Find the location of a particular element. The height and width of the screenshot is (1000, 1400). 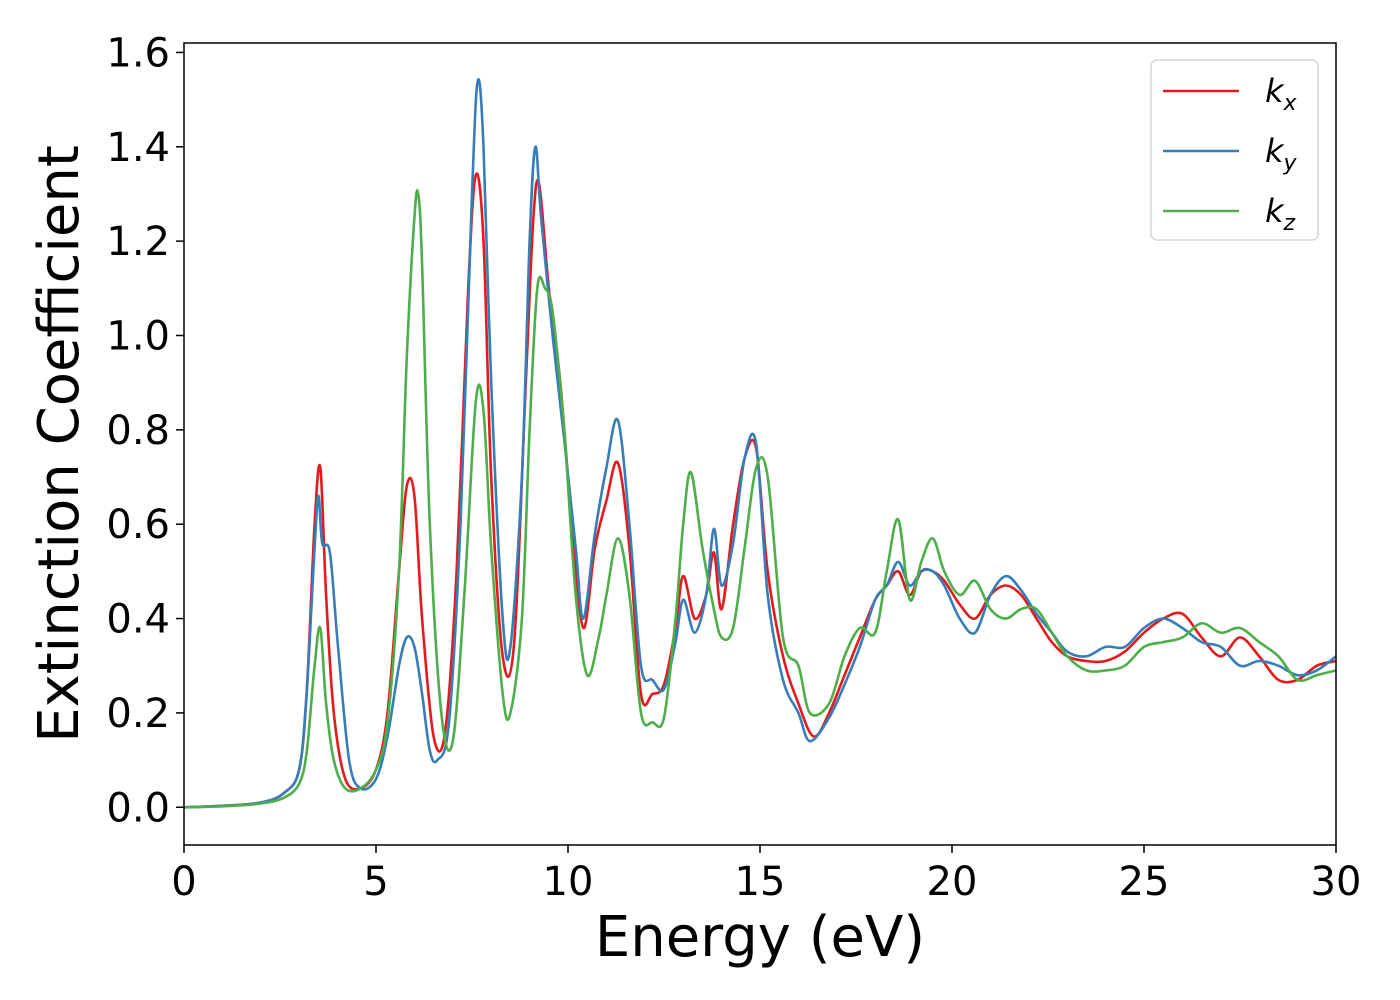

y-tick-label: 0.2 is located at coordinates (138, 714).